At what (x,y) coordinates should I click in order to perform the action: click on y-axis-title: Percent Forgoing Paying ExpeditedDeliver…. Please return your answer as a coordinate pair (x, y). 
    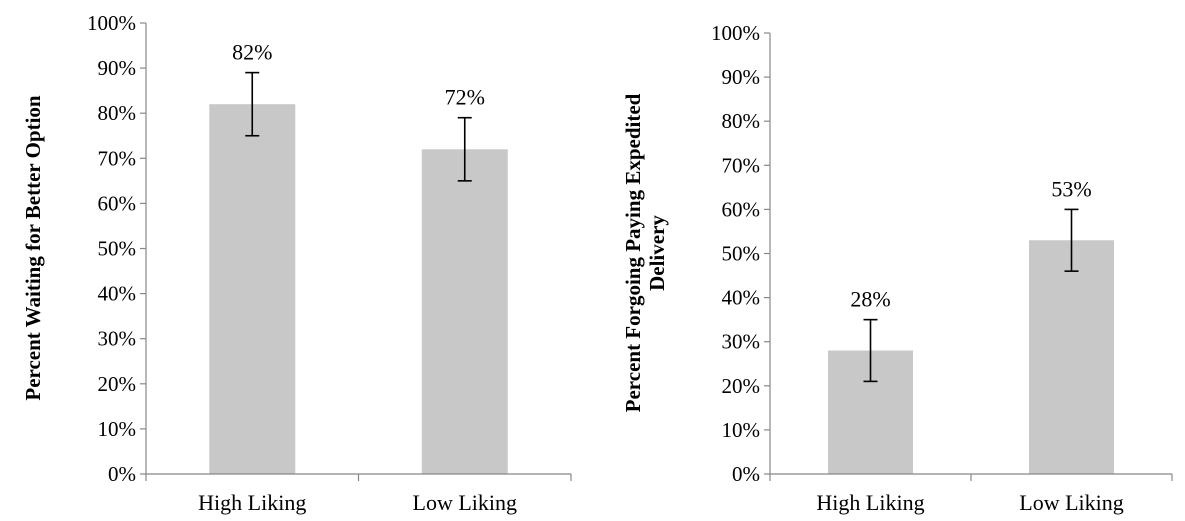
    Looking at the image, I should click on (645, 252).